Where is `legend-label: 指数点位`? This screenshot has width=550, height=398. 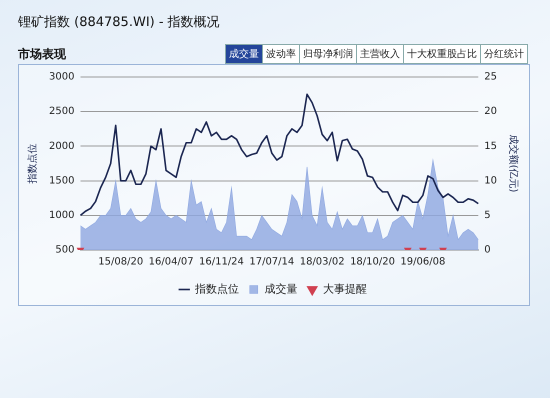
legend-label: 指数点位 is located at coordinates (216, 289).